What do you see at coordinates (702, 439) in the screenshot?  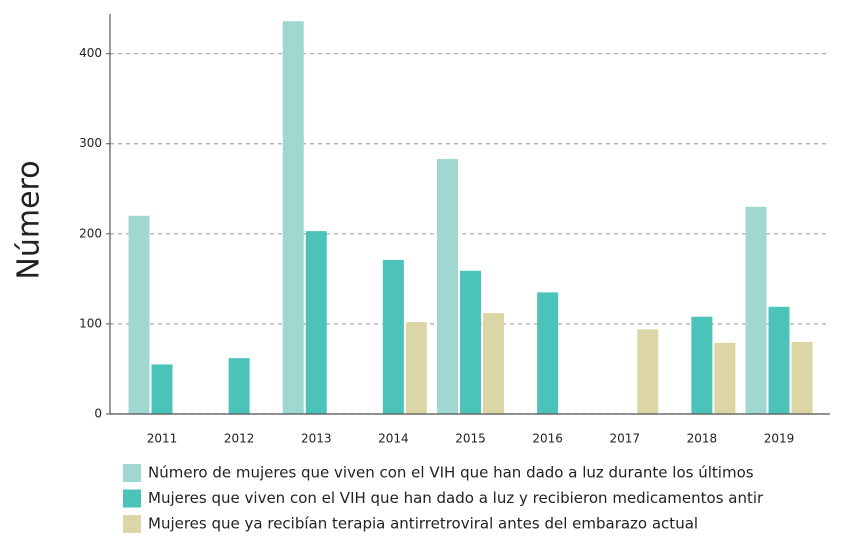 I see `x-tick-label: 2018` at bounding box center [702, 439].